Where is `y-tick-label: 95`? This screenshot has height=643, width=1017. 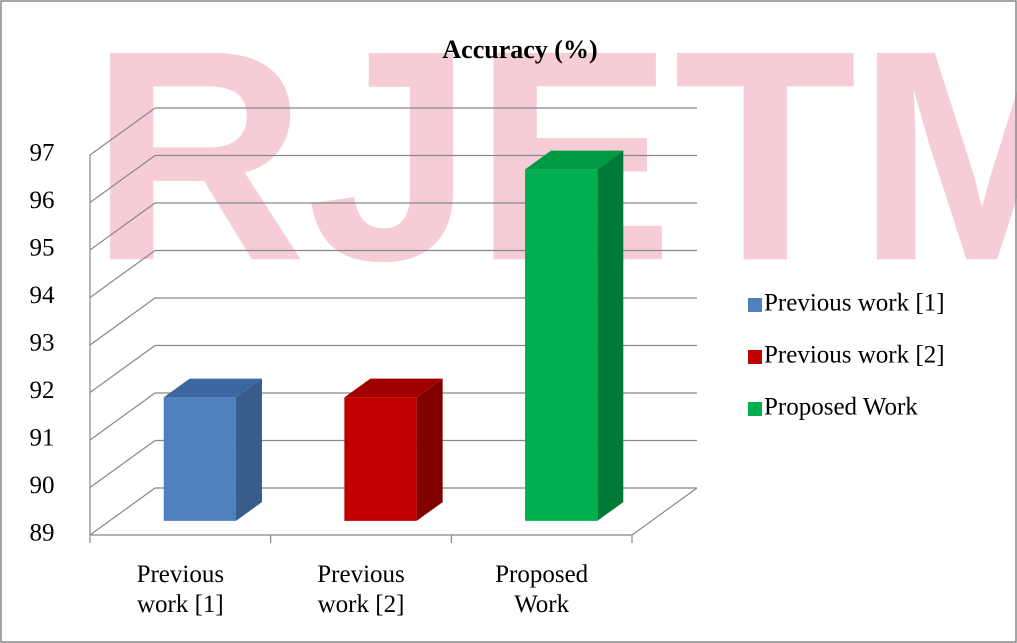 y-tick-label: 95 is located at coordinates (42, 248).